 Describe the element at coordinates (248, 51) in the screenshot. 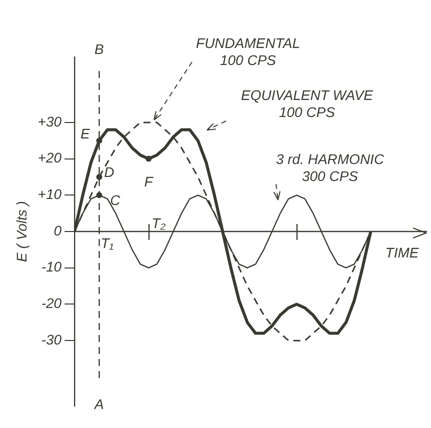

I see `text: FUNDAMENTAL 100 CPS` at that location.